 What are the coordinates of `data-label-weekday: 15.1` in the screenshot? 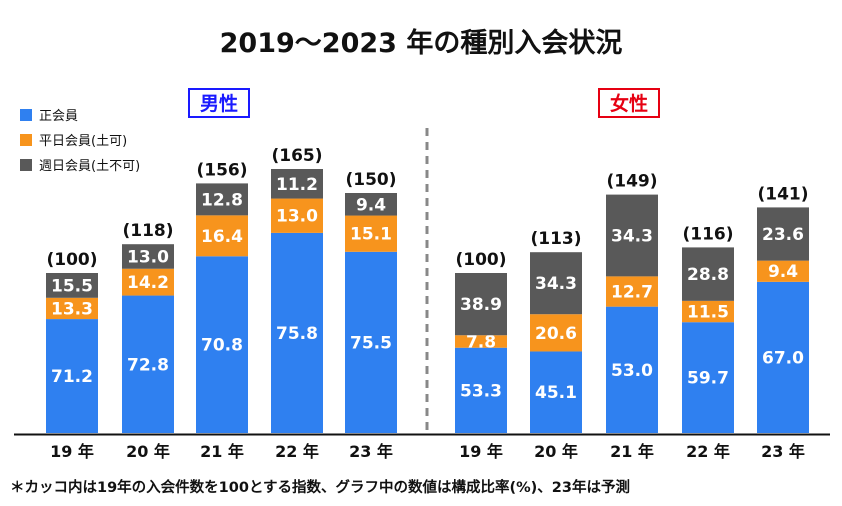 It's located at (371, 235).